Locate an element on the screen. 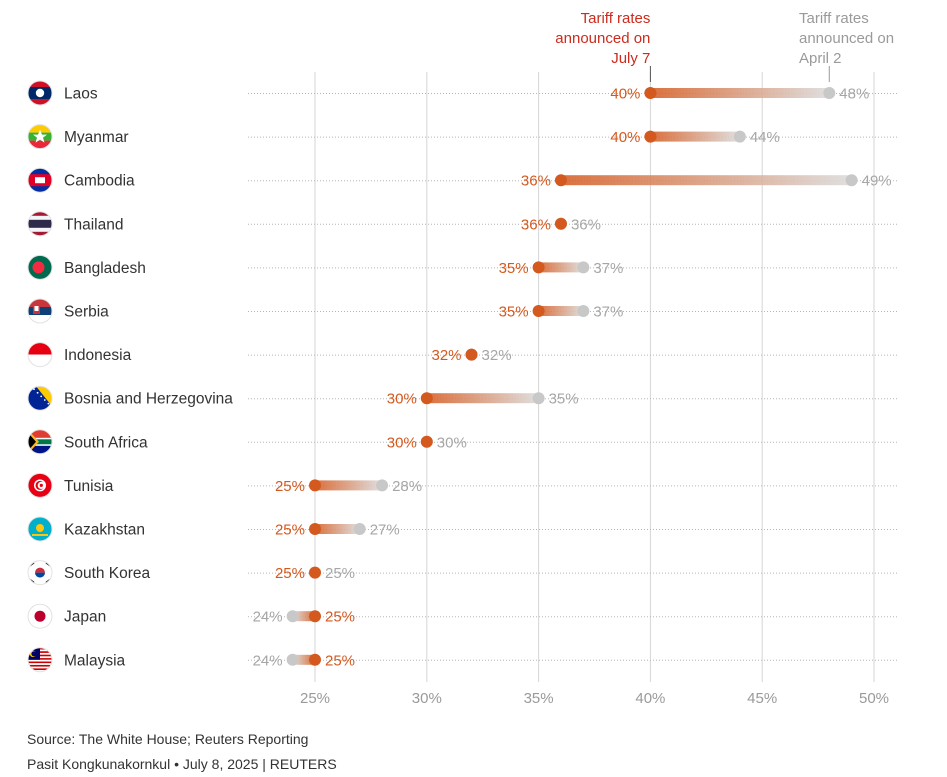 Image resolution: width=947 pixels, height=777 pixels. value-label-april2: 44% is located at coordinates (765, 137).